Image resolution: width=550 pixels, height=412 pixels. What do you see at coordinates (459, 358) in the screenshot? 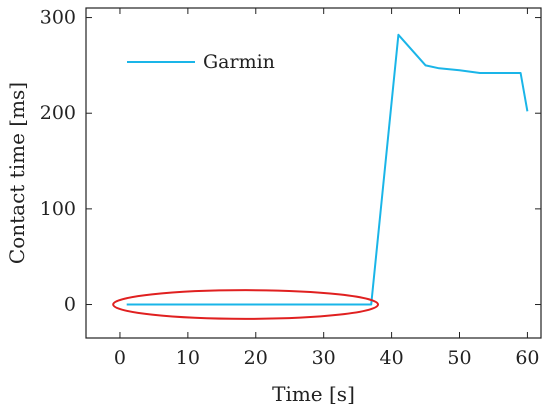
I see `x-tick-label: 50` at bounding box center [459, 358].